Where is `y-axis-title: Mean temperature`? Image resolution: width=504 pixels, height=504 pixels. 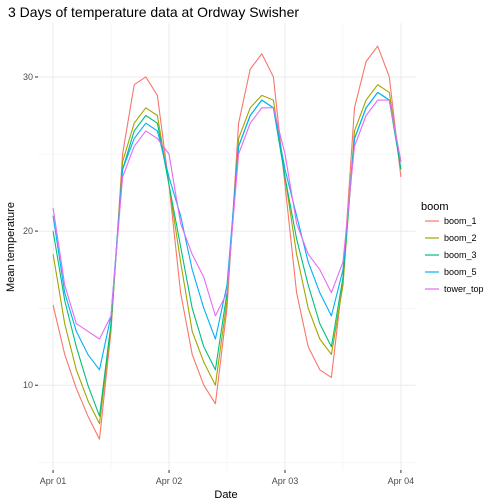
y-axis-title: Mean temperature is located at coordinates (11, 247).